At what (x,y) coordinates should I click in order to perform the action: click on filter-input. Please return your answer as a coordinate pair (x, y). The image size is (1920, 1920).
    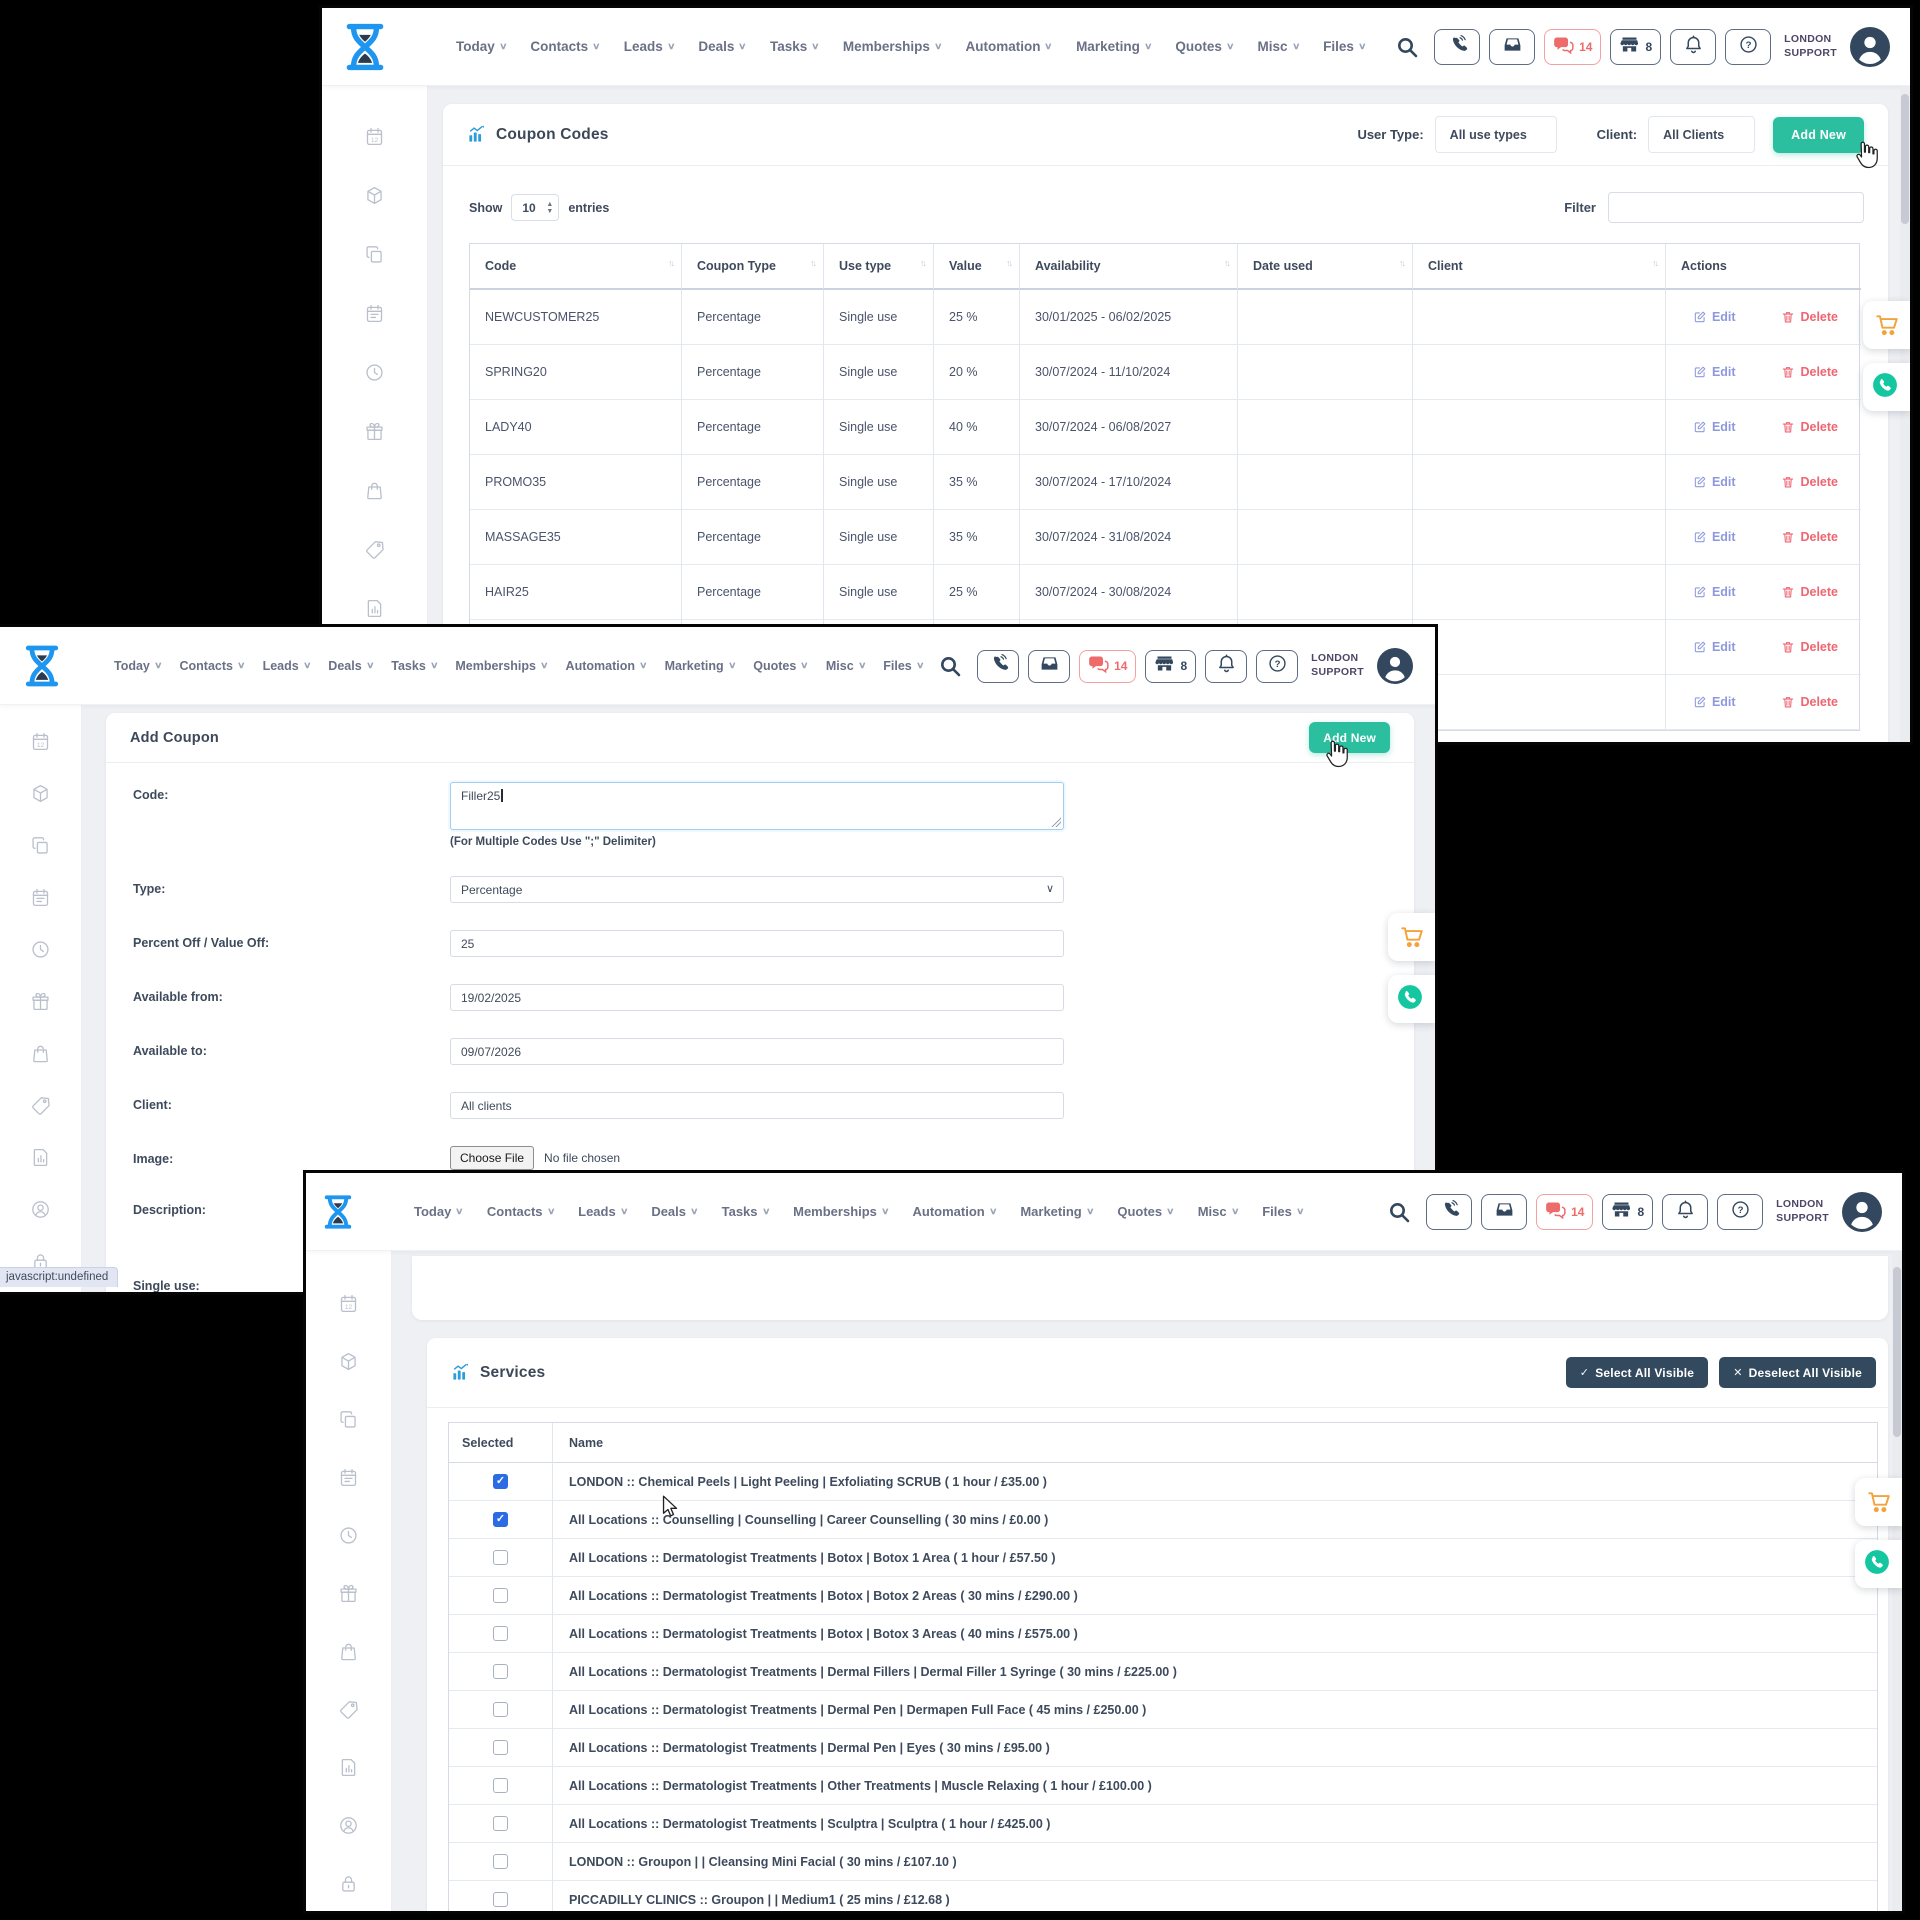
    Looking at the image, I should click on (1736, 207).